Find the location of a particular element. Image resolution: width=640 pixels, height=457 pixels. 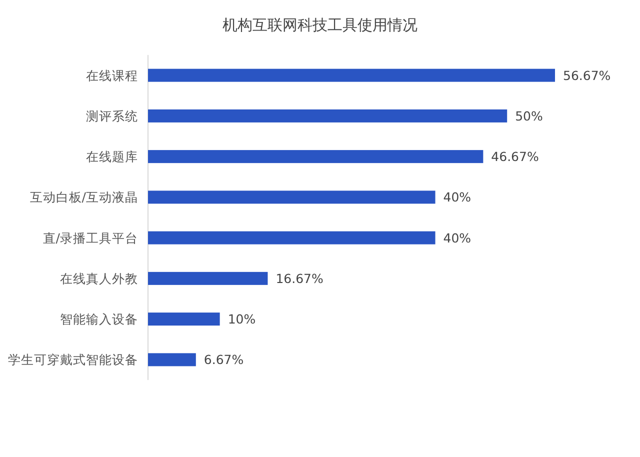

y-tick-label: 直/录播工具平台 is located at coordinates (90, 238).